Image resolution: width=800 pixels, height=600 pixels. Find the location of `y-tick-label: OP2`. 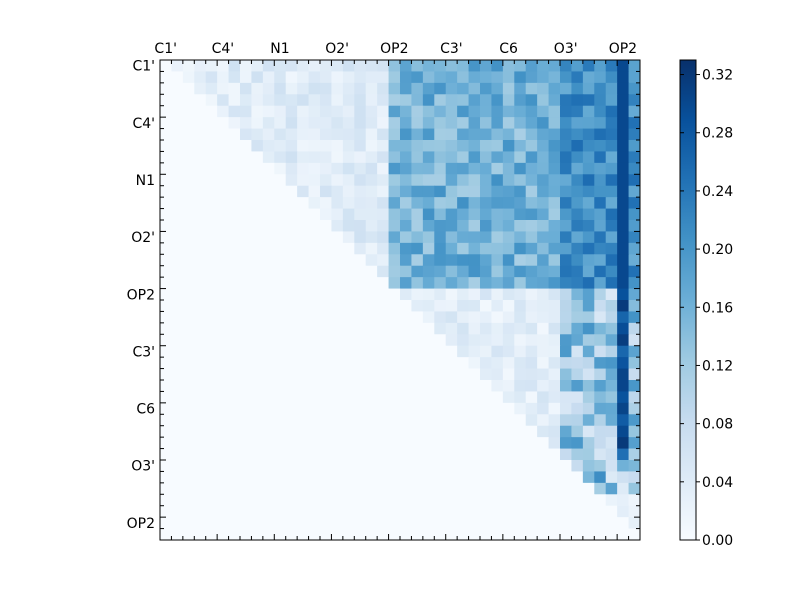

y-tick-label: OP2 is located at coordinates (141, 295).